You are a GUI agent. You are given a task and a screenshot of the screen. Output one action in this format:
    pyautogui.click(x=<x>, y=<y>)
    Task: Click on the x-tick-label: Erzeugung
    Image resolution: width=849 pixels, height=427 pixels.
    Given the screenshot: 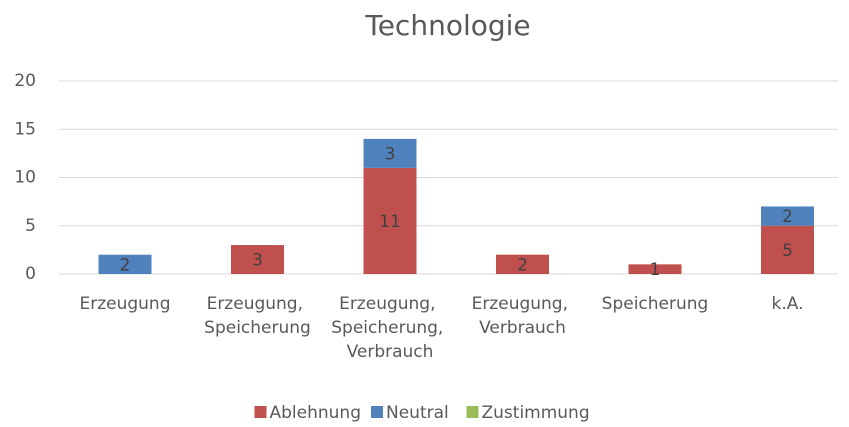 What is the action you would take?
    pyautogui.click(x=124, y=304)
    